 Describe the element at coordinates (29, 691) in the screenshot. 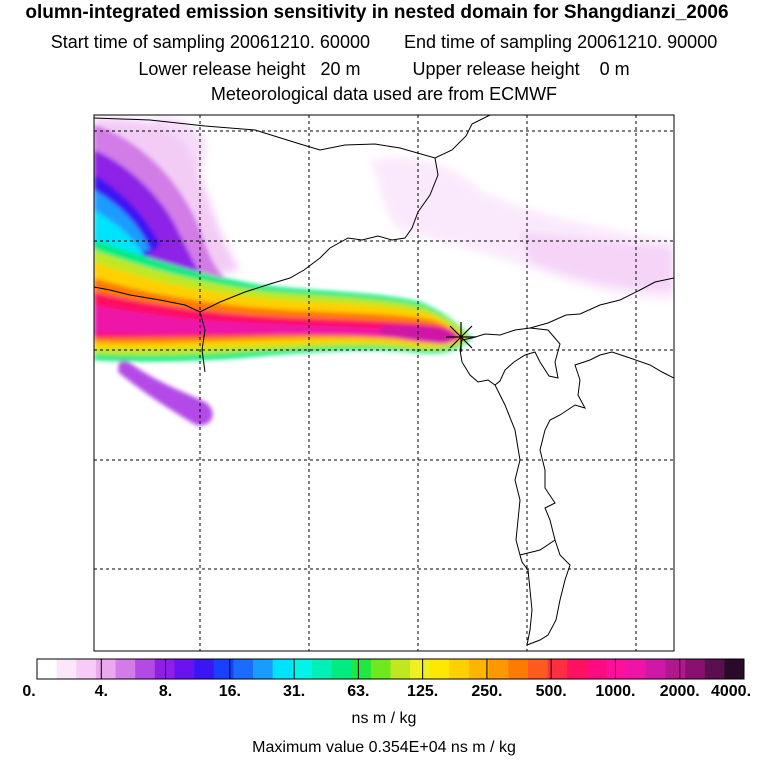

I see `colorbar-tick-label: 0.` at that location.